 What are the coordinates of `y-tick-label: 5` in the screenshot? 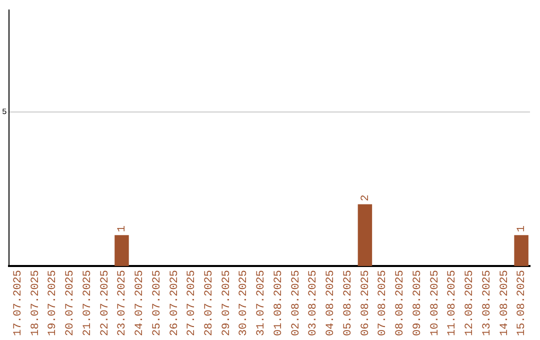 It's located at (4, 112).